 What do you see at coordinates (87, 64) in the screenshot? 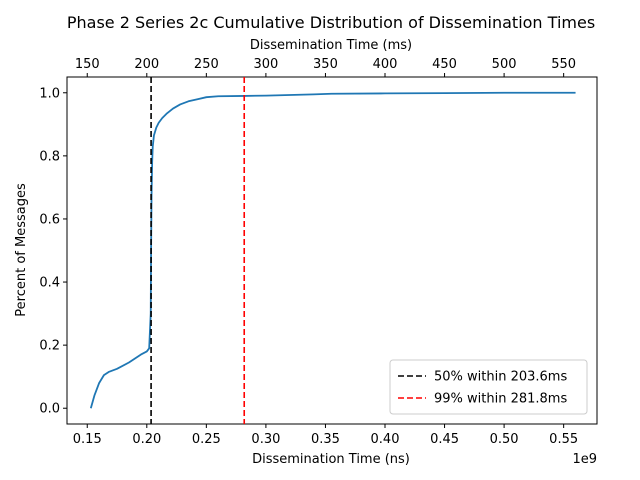
I see `top-x-tick-label: 150` at bounding box center [87, 64].